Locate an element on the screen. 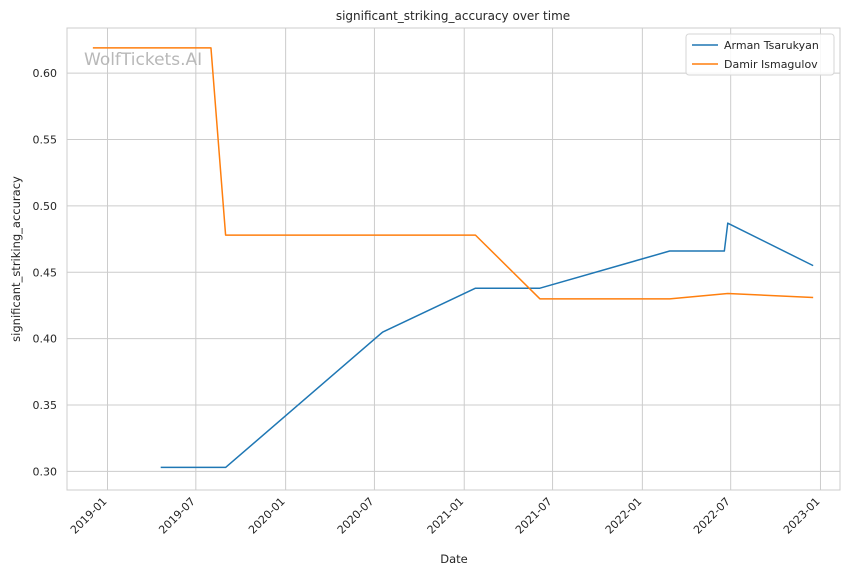 This screenshot has height=575, width=852. y-axis: 0.30 0.35 0.40 0.45 0.50 0.55 0.60 is located at coordinates (45, 272).